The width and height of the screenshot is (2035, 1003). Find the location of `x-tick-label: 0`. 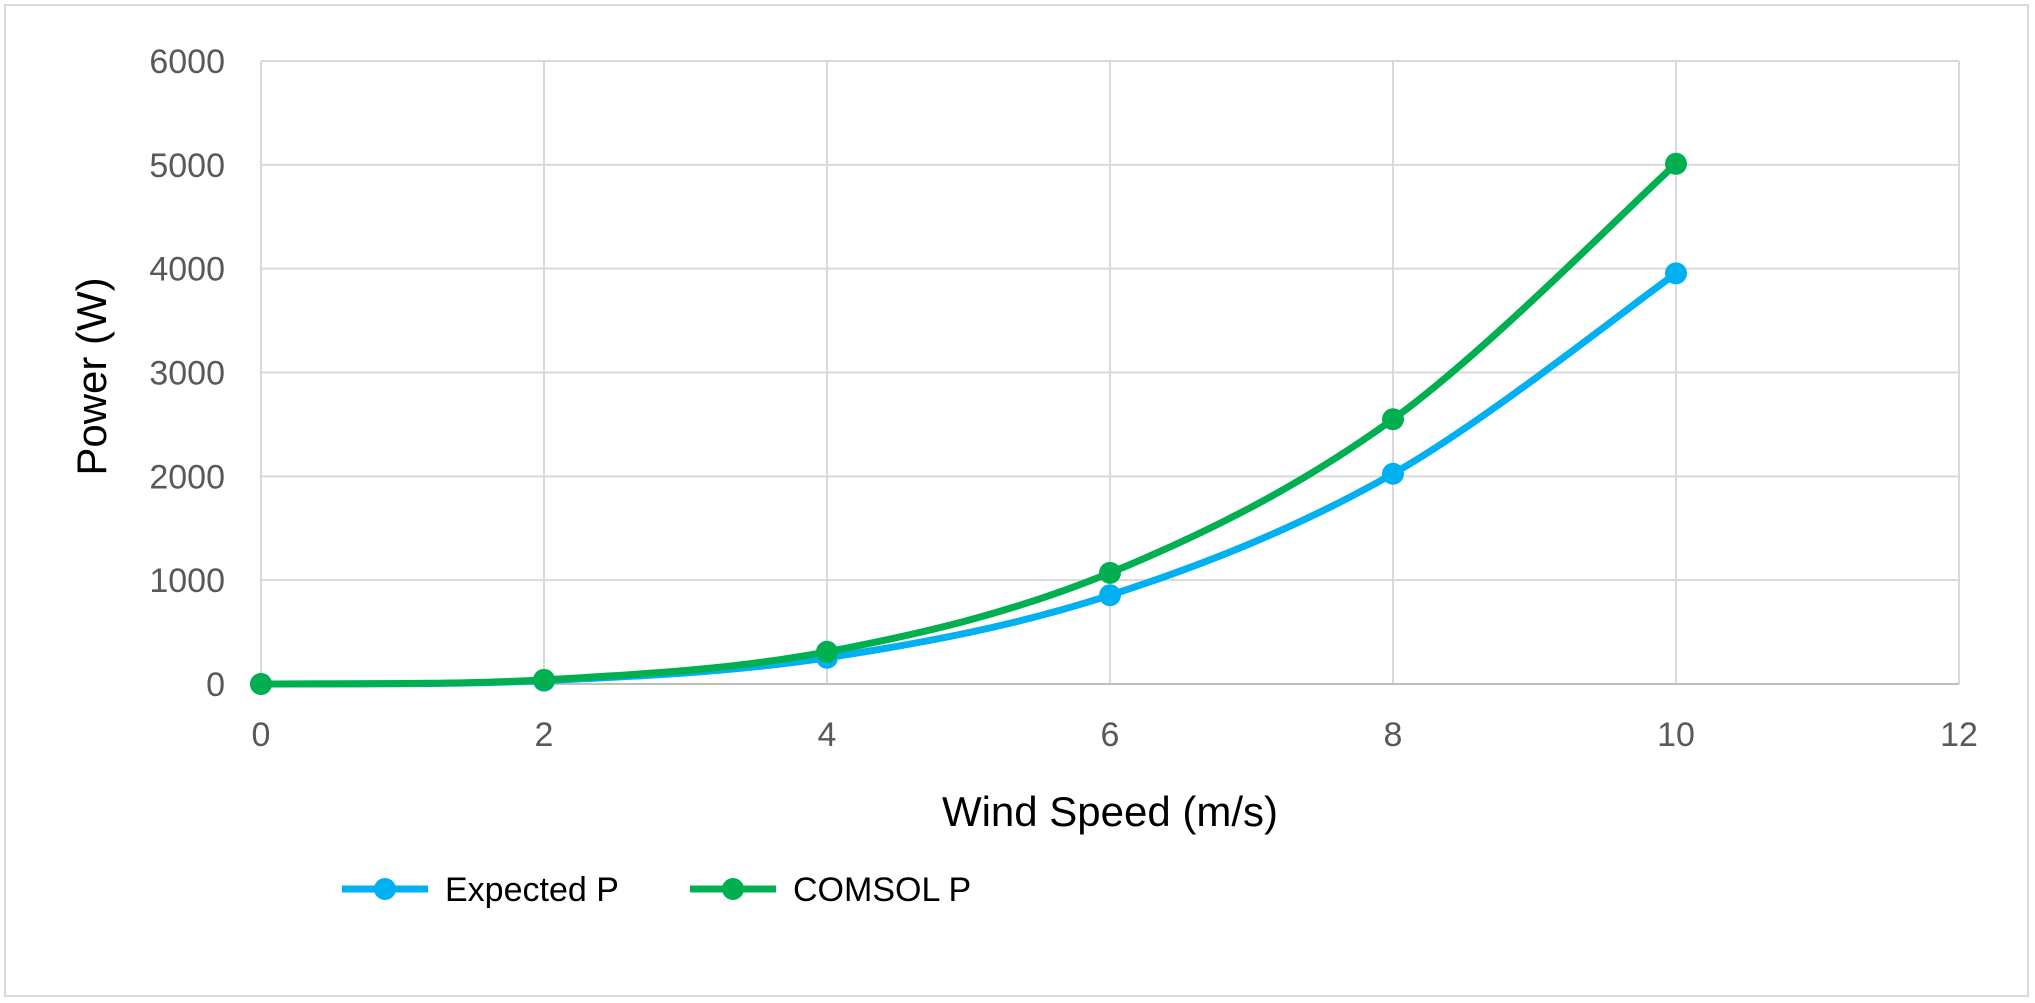

x-tick-label: 0 is located at coordinates (261, 735).